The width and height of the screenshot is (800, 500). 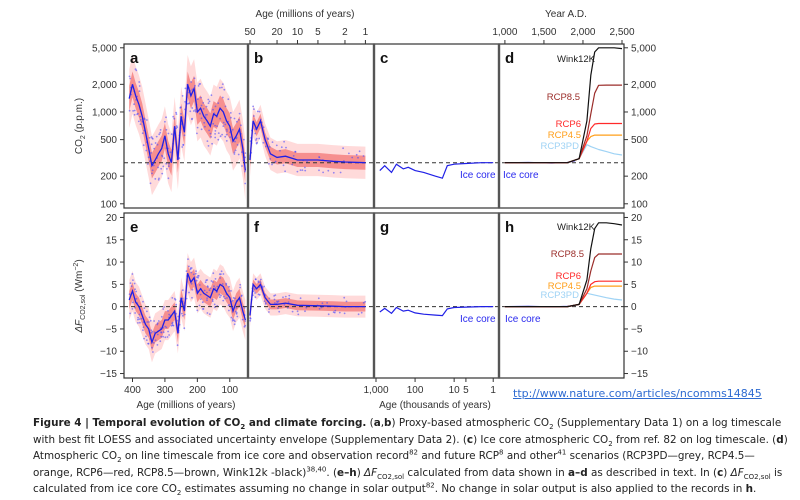 I want to click on bottom-x-tick-label-myr: 200, so click(x=197, y=390).